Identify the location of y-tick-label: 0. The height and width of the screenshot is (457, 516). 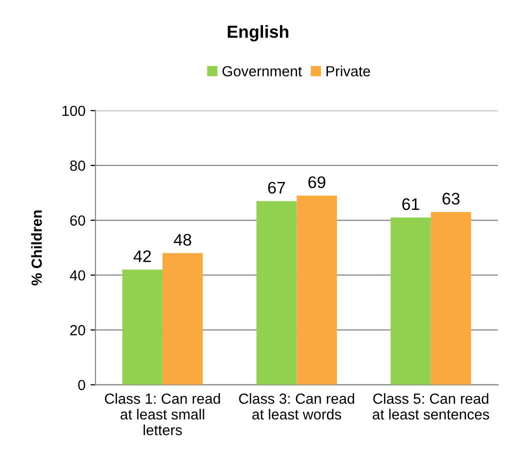
(82, 385).